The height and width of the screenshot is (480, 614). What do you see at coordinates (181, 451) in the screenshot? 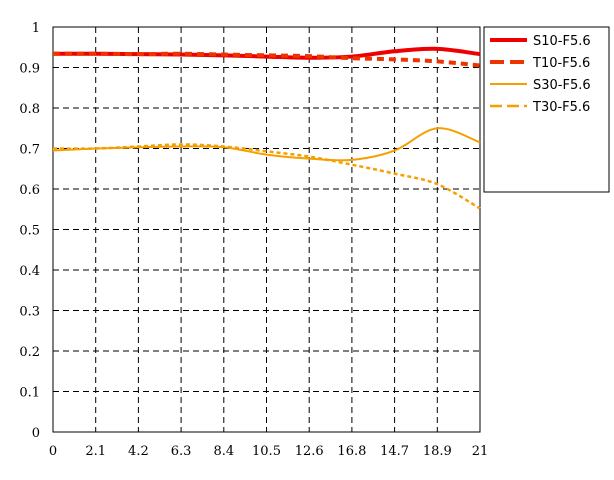
I see `x-tick-label: 6.3` at bounding box center [181, 451].